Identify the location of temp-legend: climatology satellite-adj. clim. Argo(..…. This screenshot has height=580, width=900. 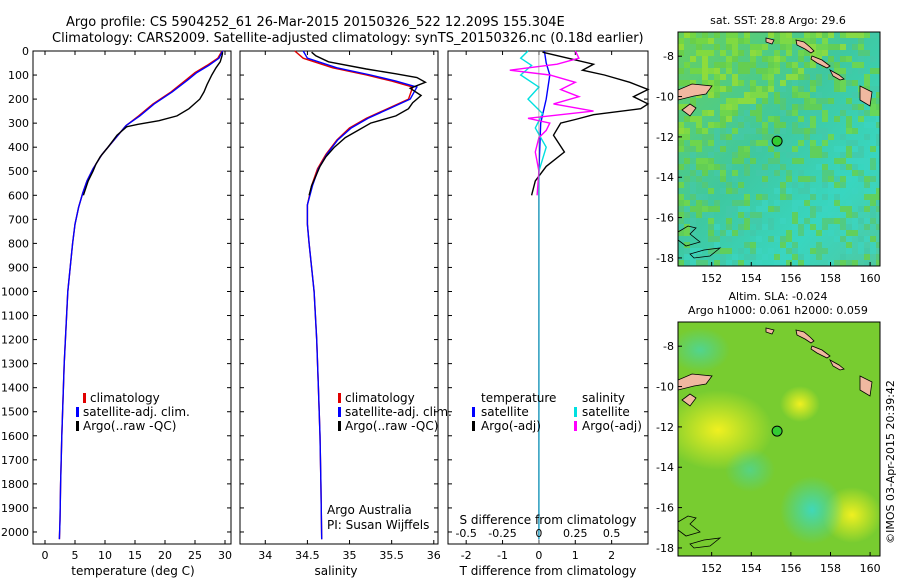
(133, 412).